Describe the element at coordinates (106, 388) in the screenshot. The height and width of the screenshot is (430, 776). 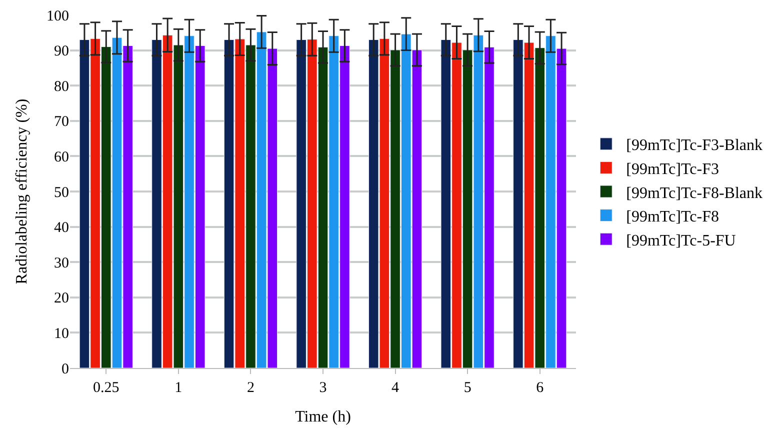
I see `x-tick-label: 0.25` at that location.